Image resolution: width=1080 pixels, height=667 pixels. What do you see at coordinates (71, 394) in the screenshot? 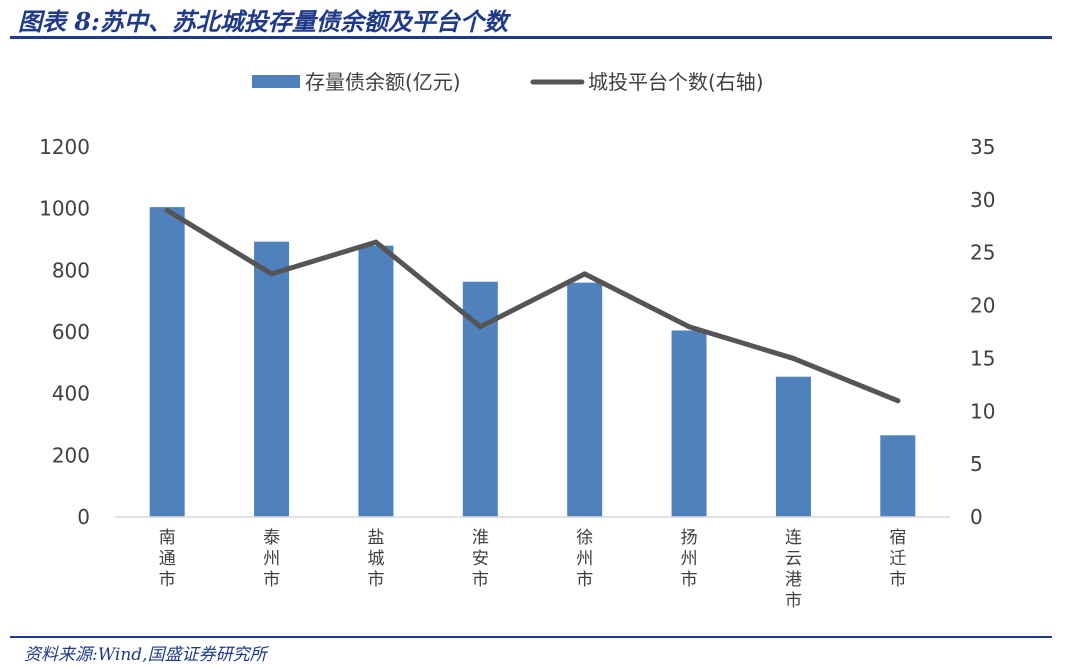
I see `left-tick-label: 400` at bounding box center [71, 394].